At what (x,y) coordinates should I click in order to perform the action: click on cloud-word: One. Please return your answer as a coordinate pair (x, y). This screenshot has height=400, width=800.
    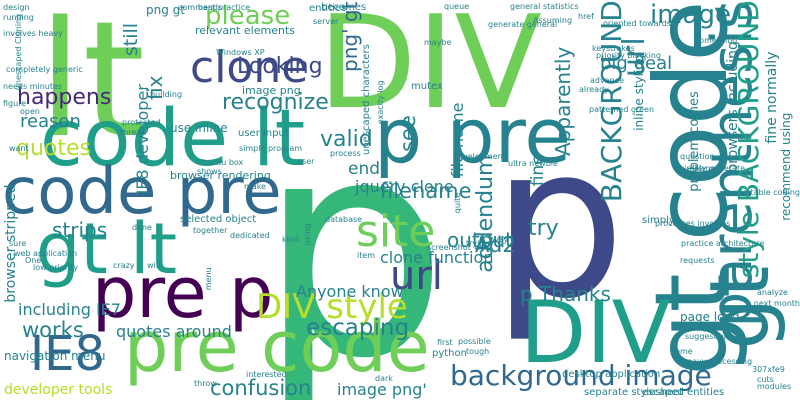
    Looking at the image, I should click on (33, 260).